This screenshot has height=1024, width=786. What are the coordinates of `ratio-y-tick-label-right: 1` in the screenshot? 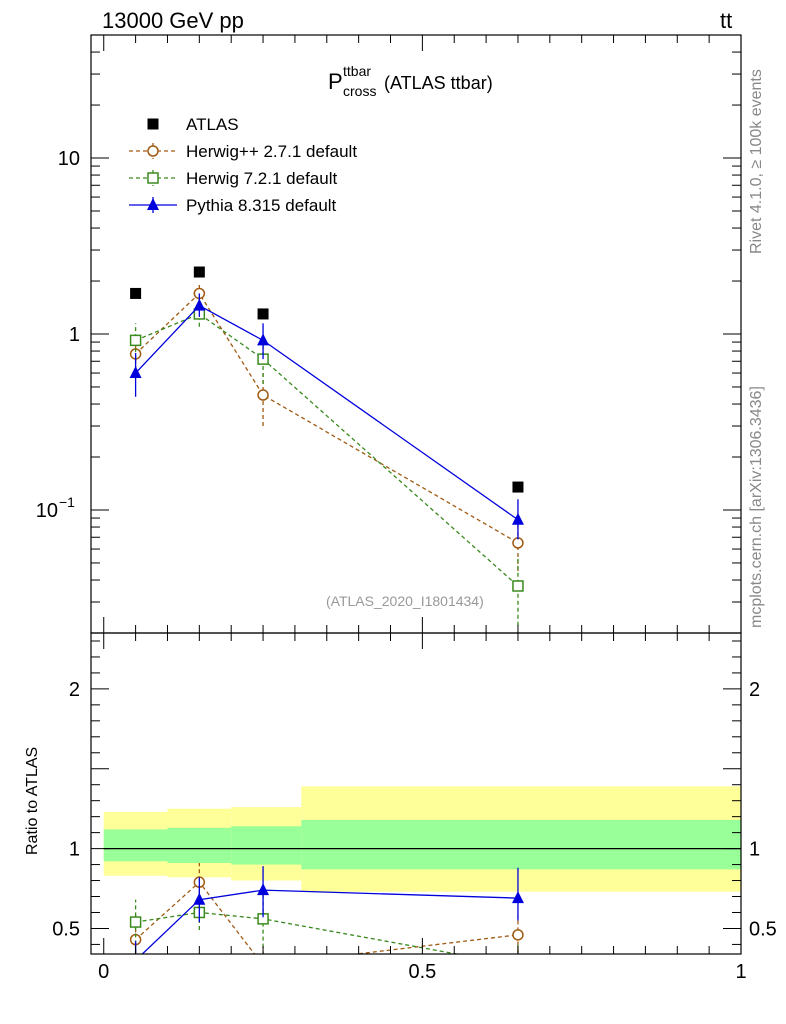 It's located at (754, 850).